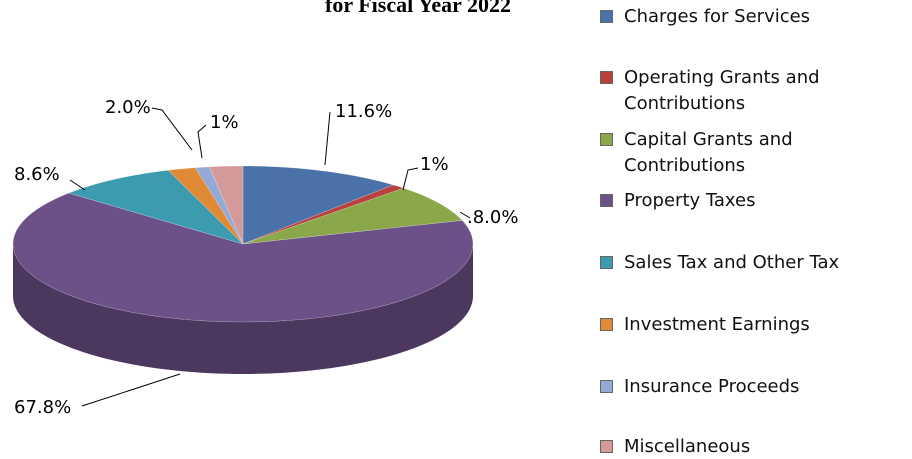 This screenshot has height=459, width=912. I want to click on legend-item: Investment Earnings, so click(750, 325).